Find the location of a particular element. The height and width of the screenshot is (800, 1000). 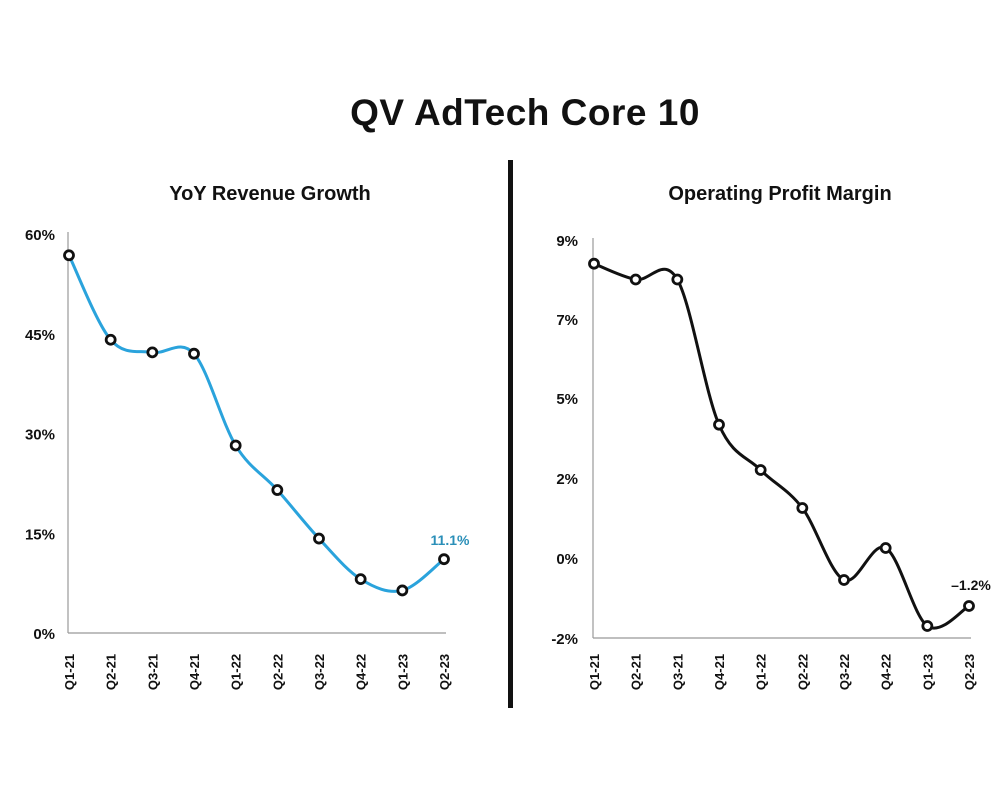

margin-x-tick-label: Q1-23 is located at coordinates (927, 672).